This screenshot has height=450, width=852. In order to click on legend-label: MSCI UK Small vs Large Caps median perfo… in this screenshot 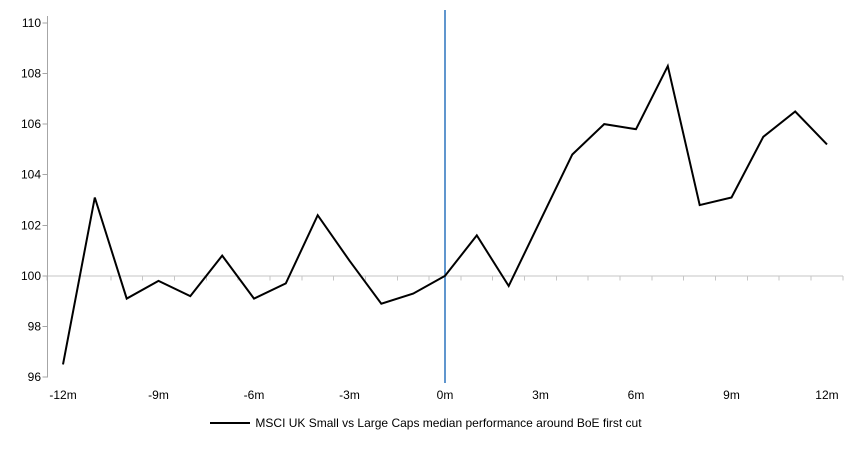, I will do `click(448, 423)`.